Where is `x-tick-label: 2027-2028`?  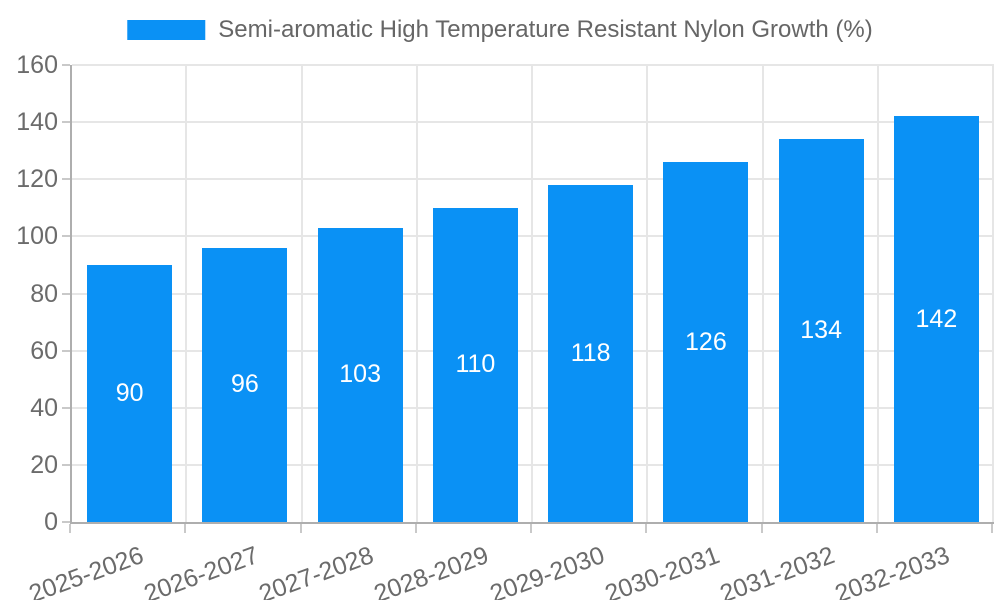 x-tick-label: 2027-2028 is located at coordinates (316, 570).